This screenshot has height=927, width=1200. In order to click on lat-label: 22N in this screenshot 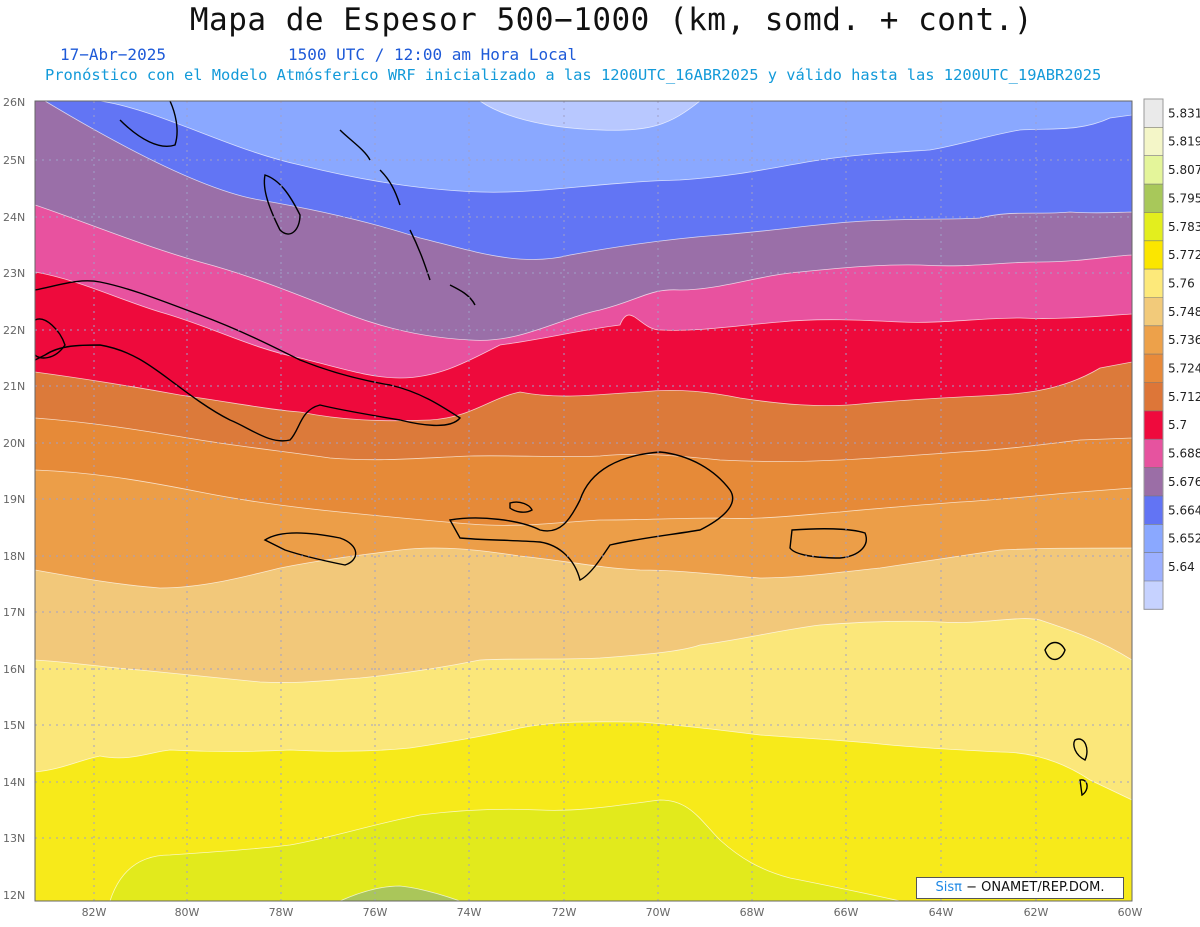, I will do `click(14, 330)`.